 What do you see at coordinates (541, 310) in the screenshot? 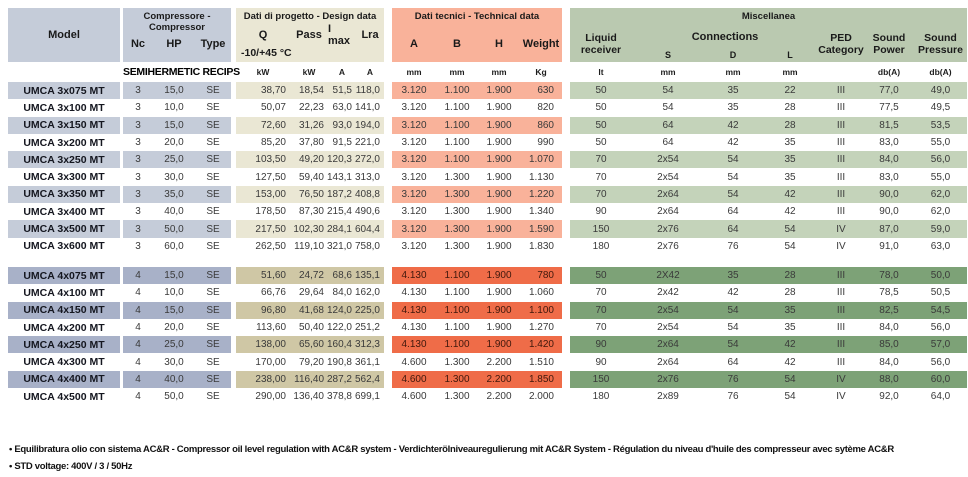
I see `cell-weight: 1.100` at bounding box center [541, 310].